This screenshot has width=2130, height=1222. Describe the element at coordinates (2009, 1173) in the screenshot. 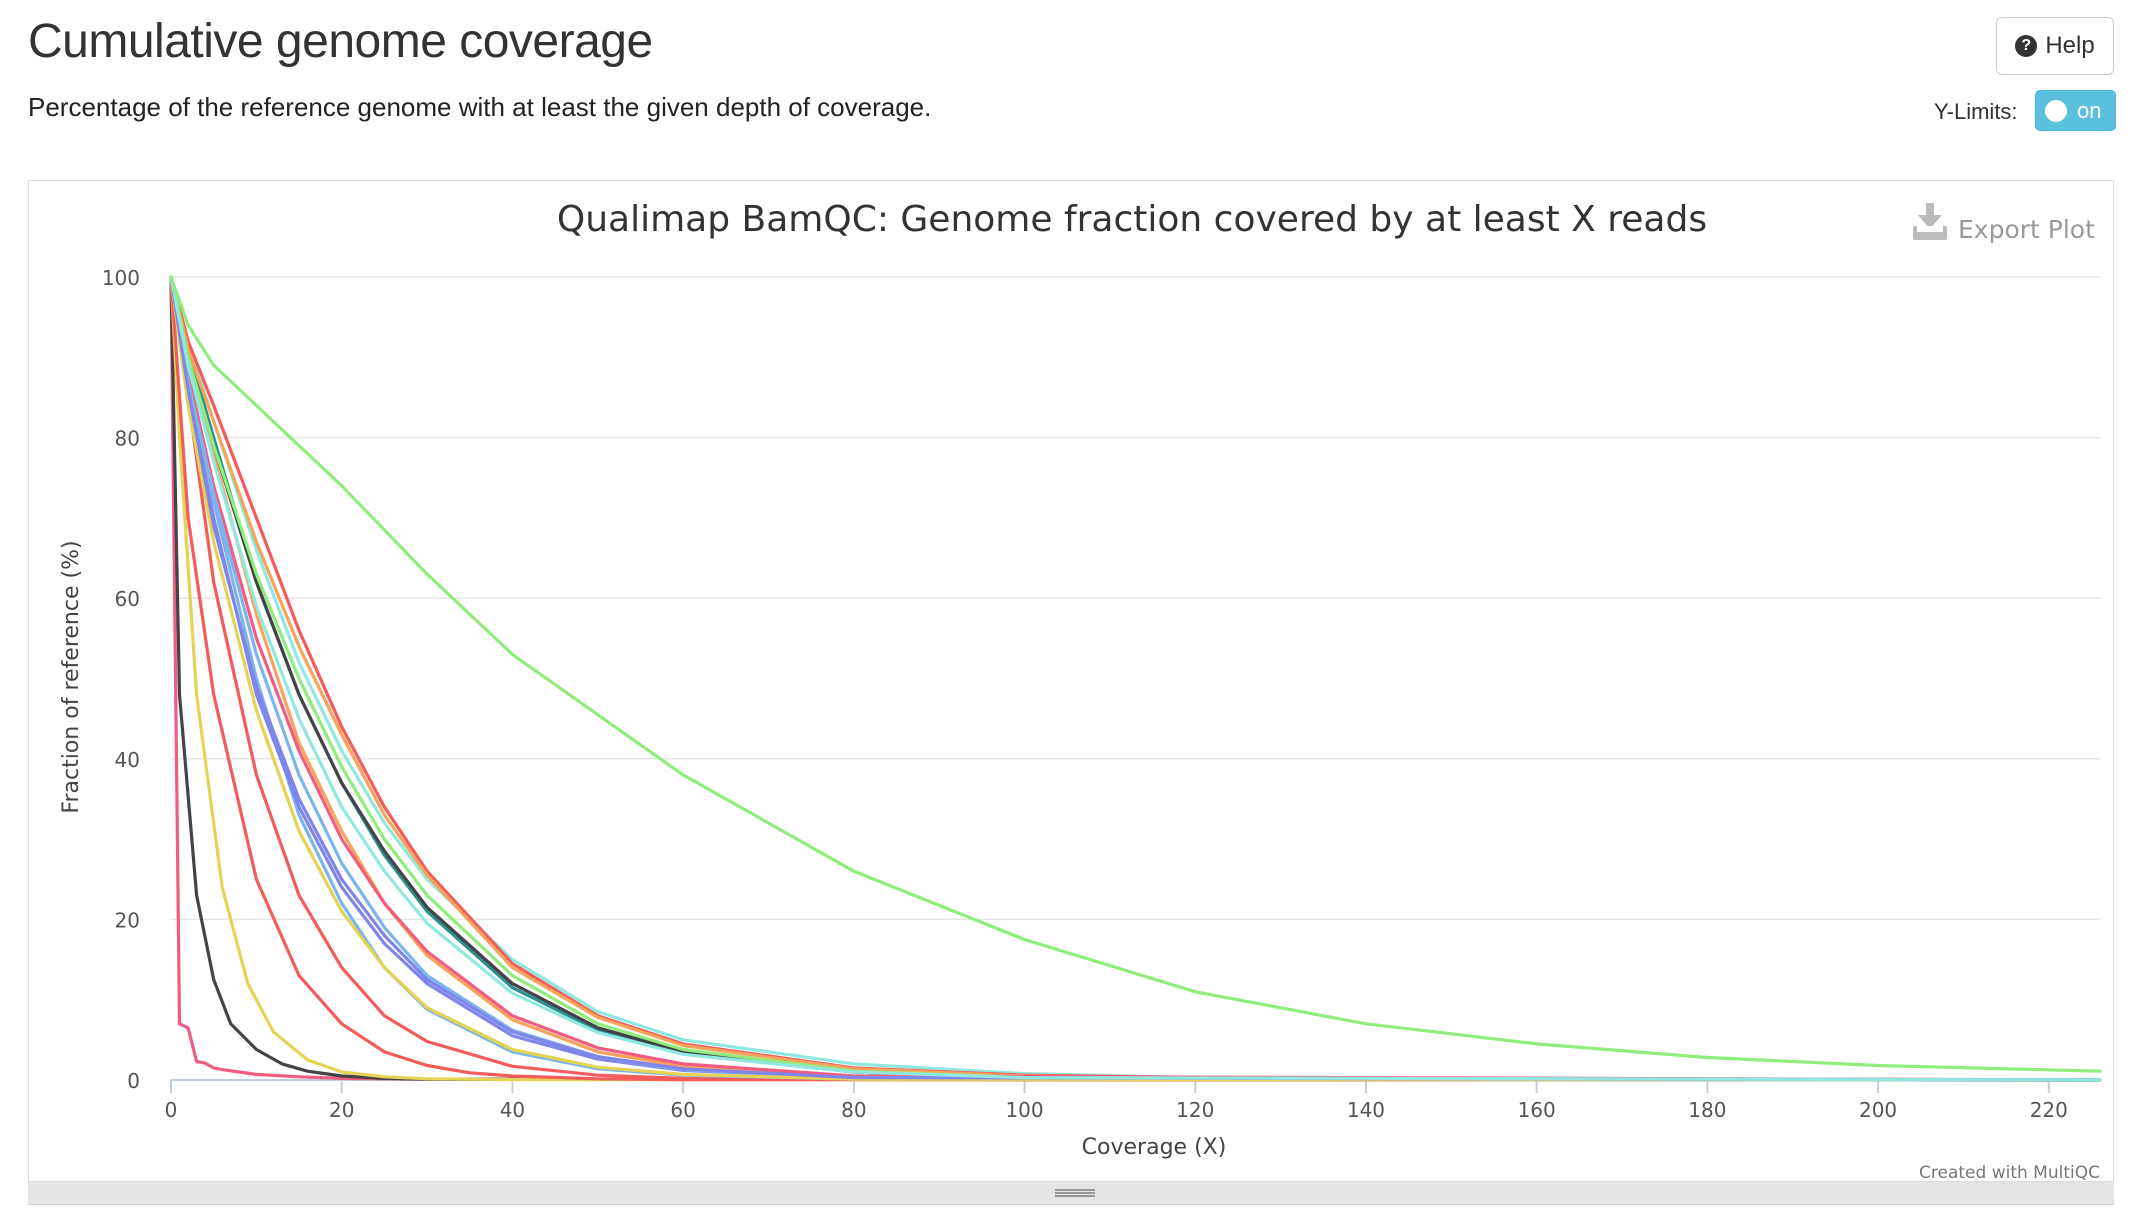

I see `created-with-credit: Created with MultiQC` at that location.